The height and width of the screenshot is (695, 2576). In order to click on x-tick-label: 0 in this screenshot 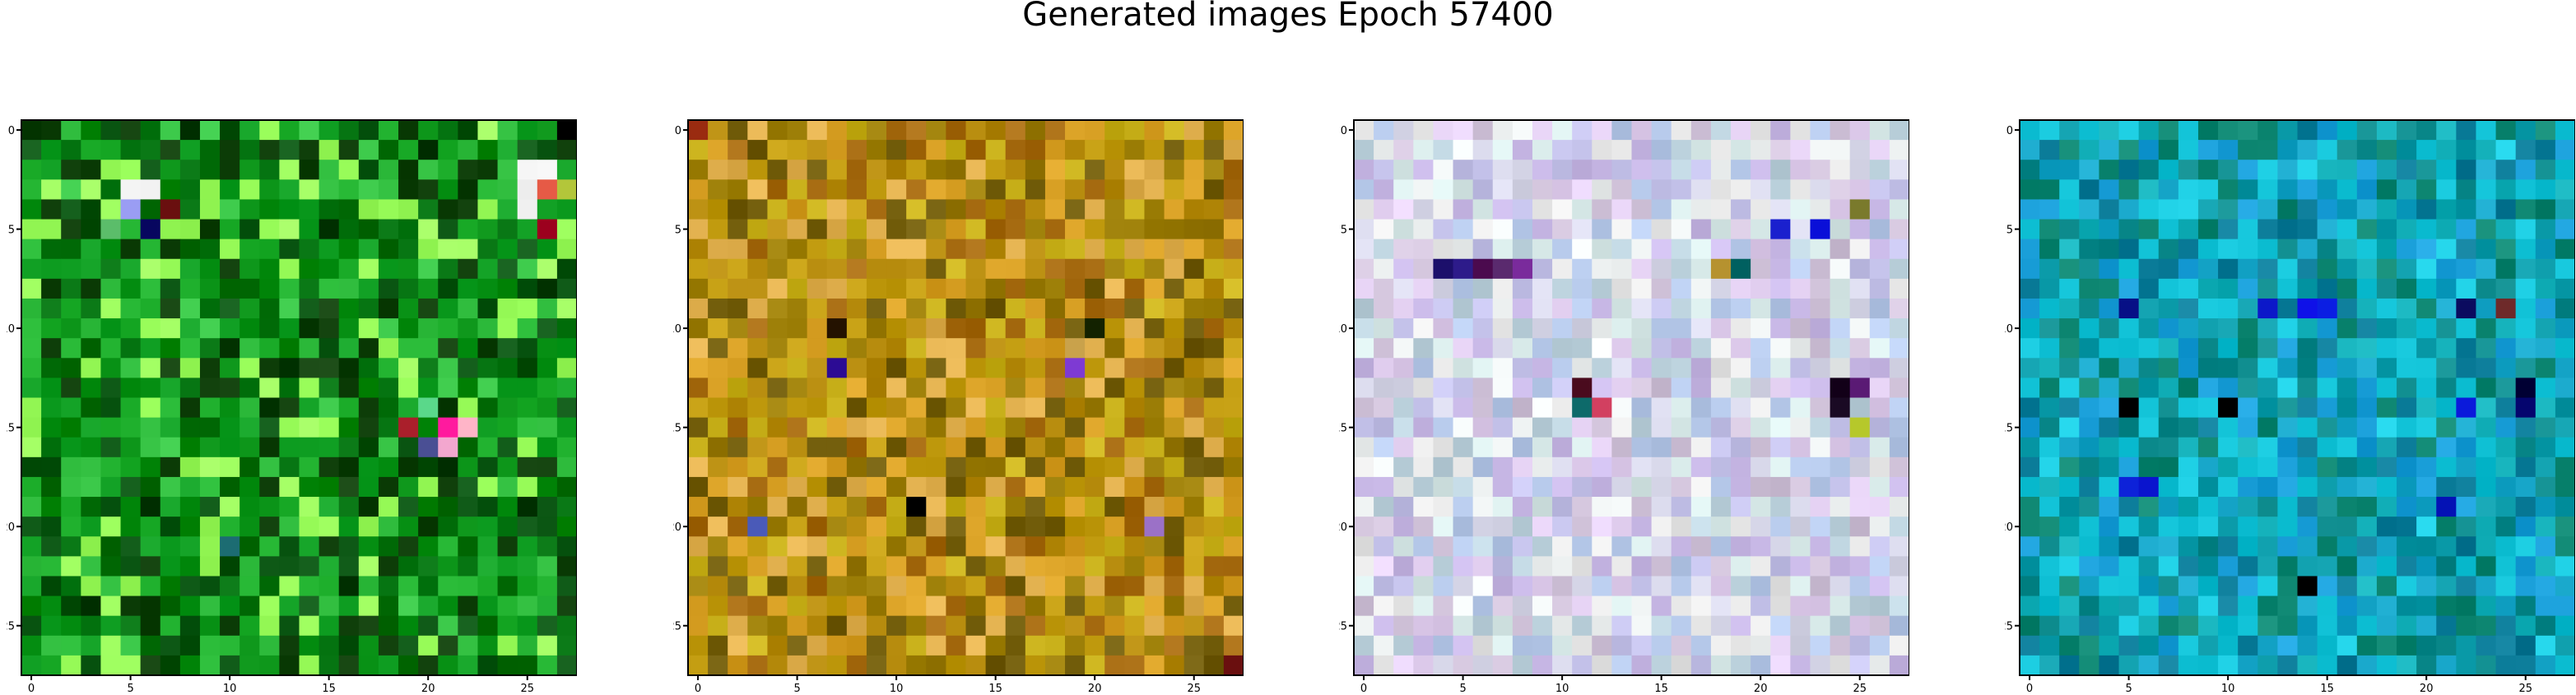, I will do `click(1363, 688)`.